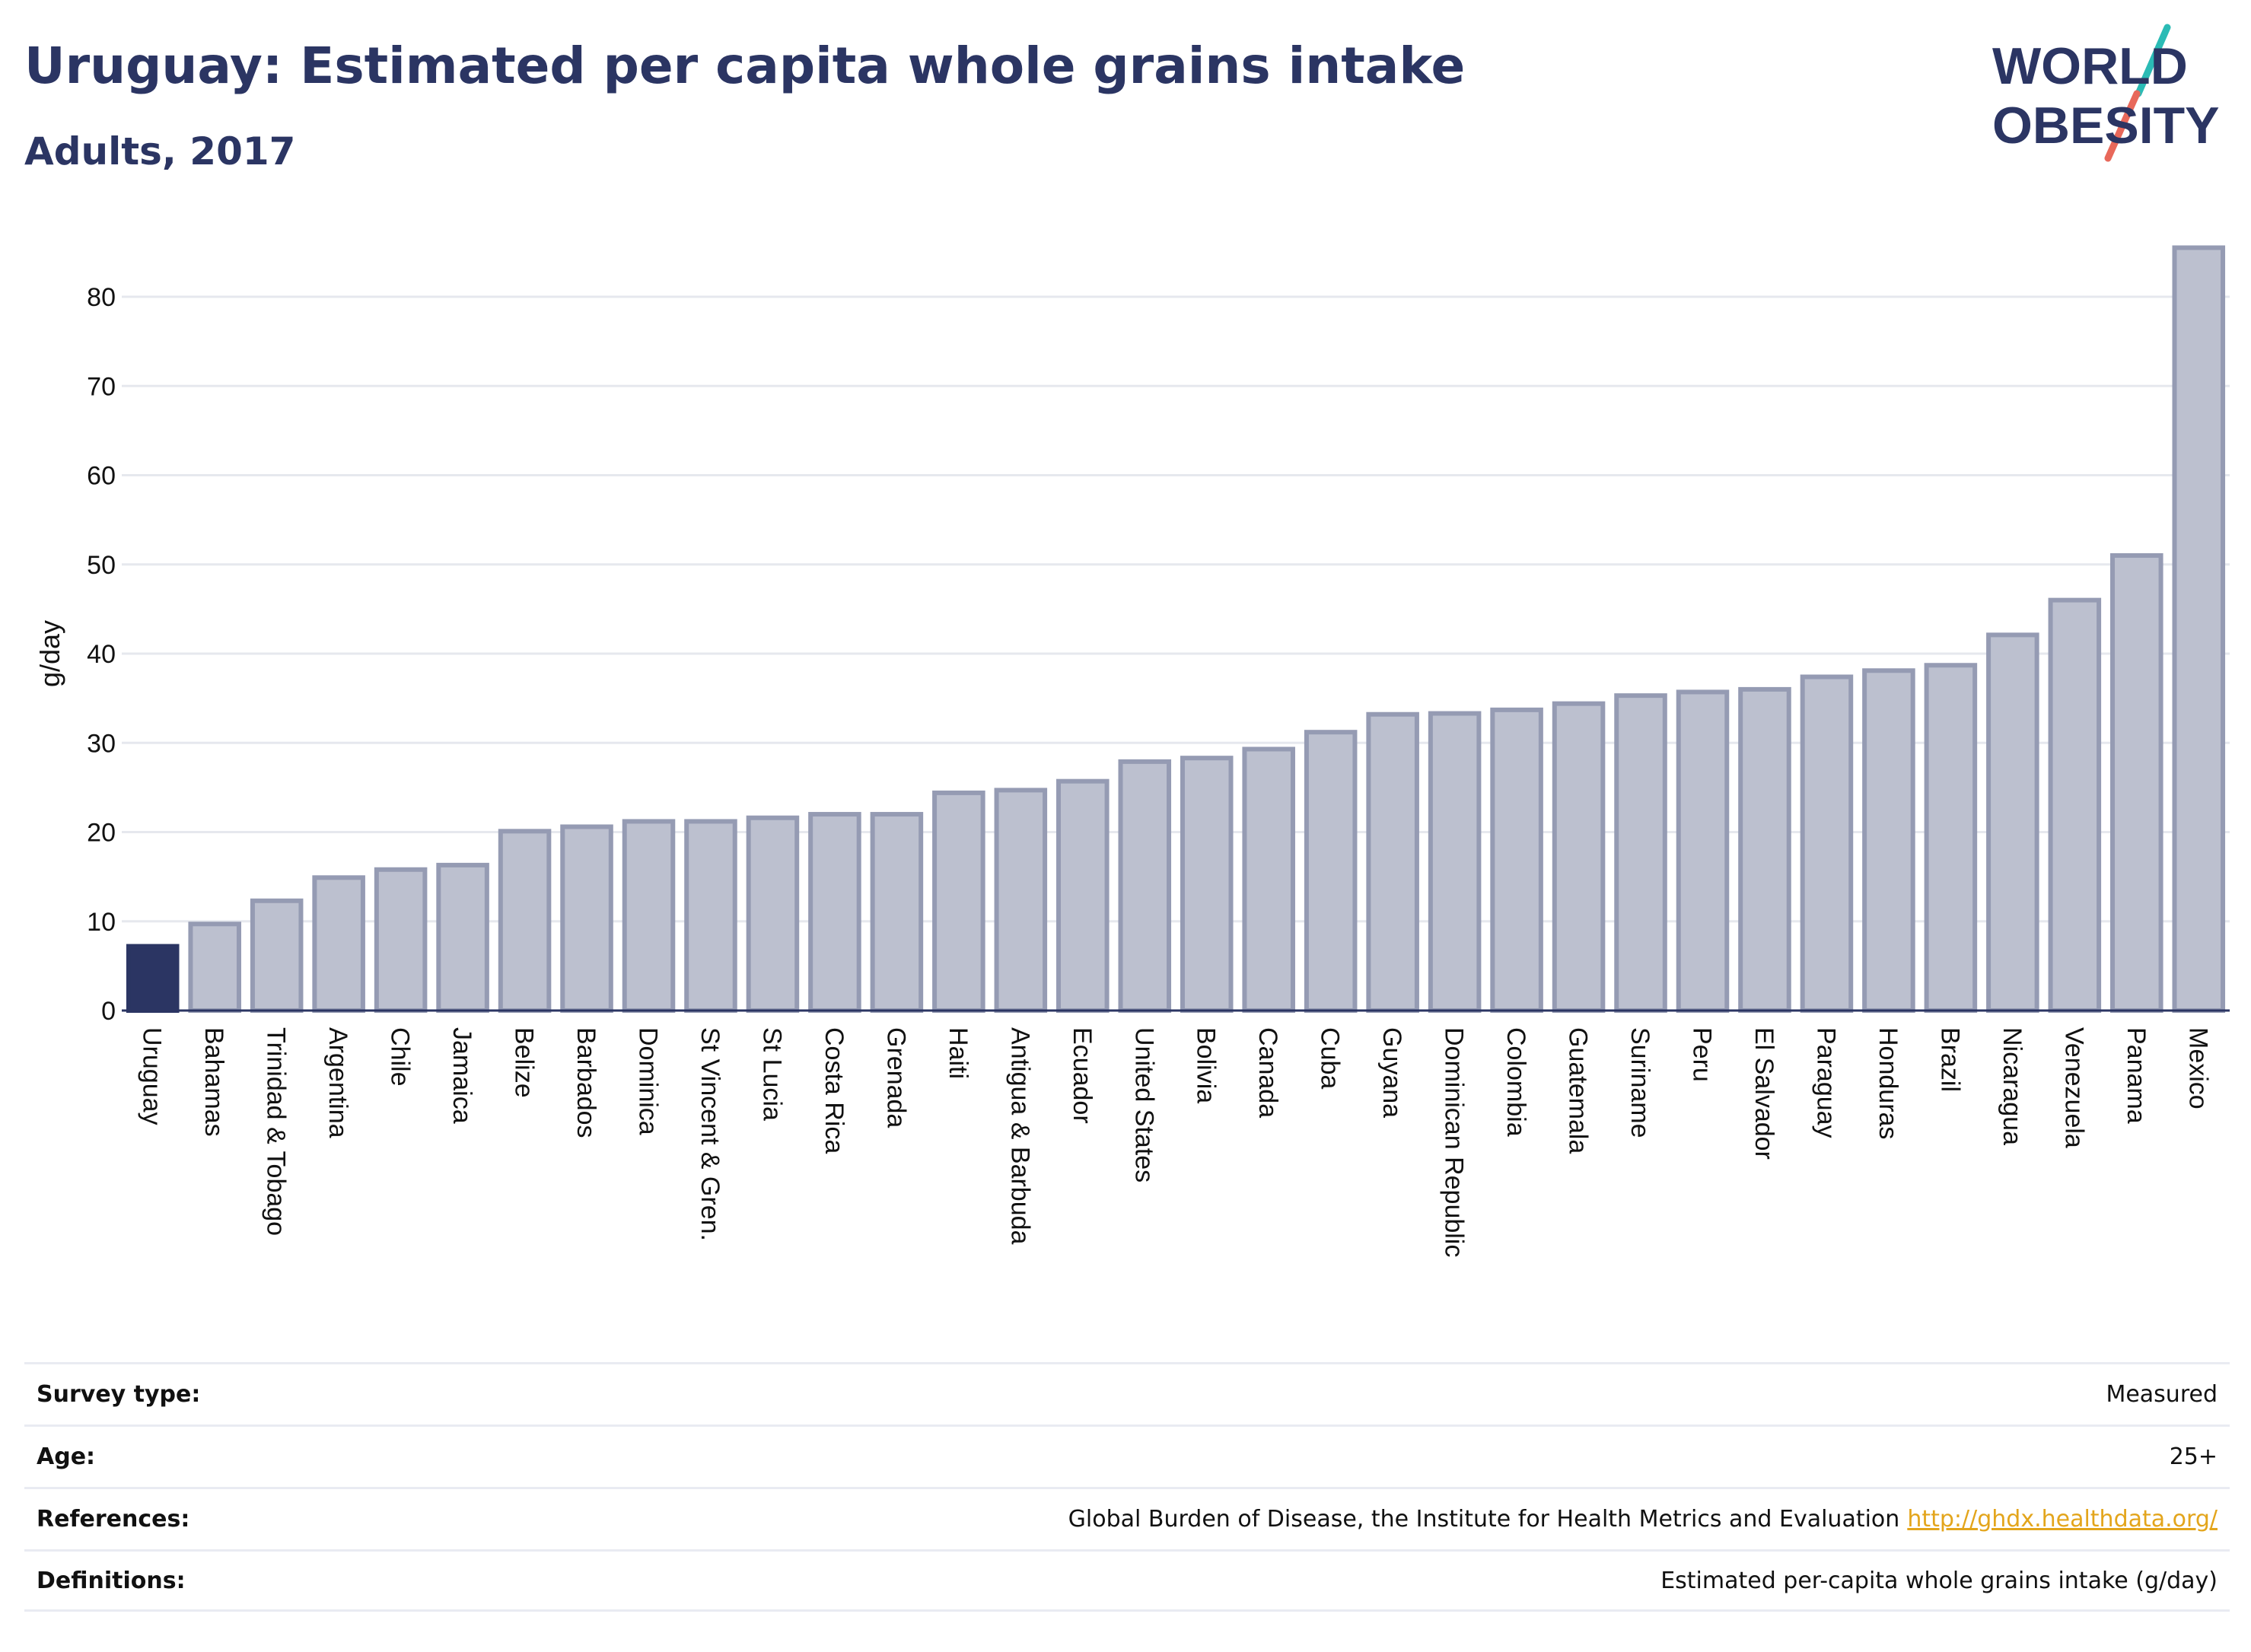 The width and height of the screenshot is (2251, 1652). What do you see at coordinates (773, 914) in the screenshot?
I see `bar-st-lucia` at bounding box center [773, 914].